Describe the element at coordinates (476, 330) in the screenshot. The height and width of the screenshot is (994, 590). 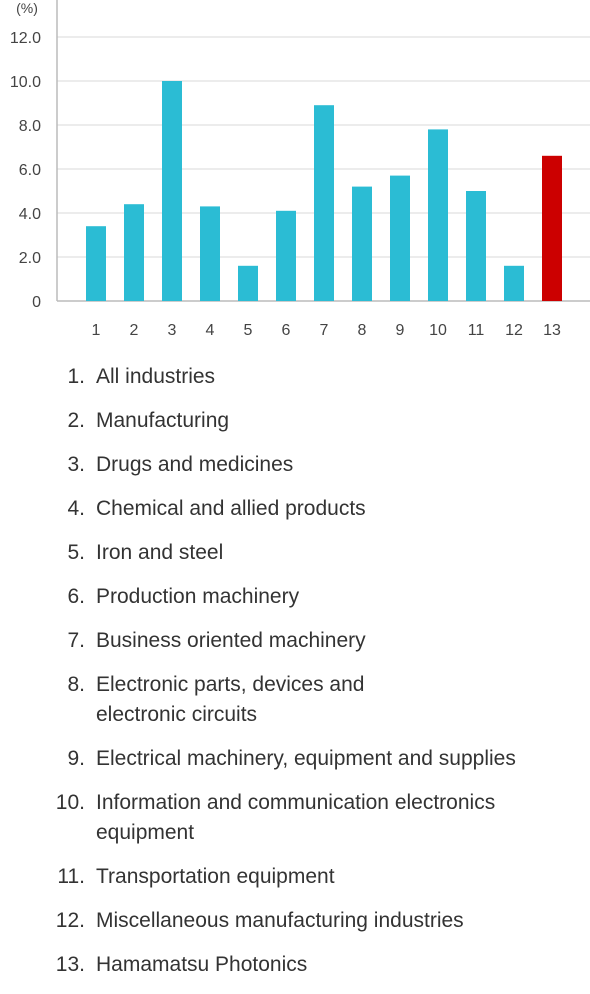
I see `x-tick-label: 11` at that location.